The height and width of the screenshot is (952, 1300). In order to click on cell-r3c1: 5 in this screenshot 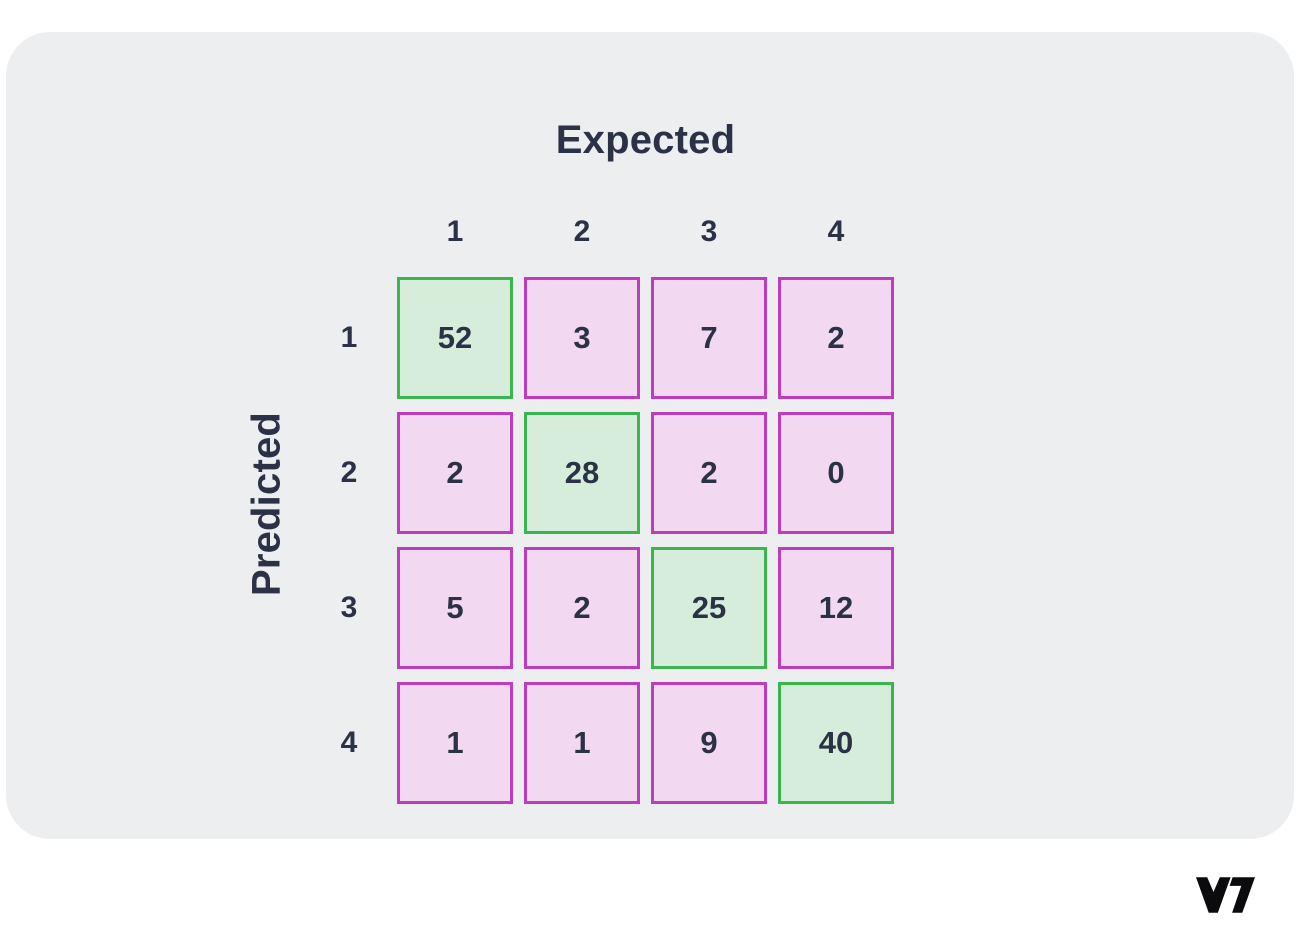, I will do `click(455, 608)`.